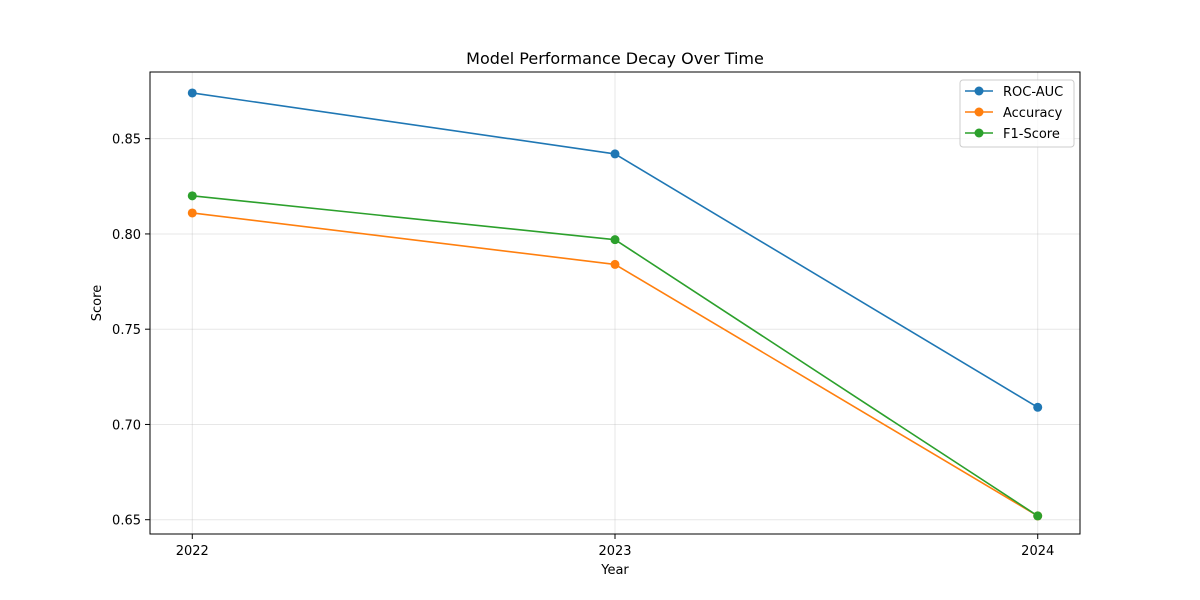 This screenshot has height=600, width=1200. What do you see at coordinates (192, 551) in the screenshot?
I see `x-tick-label: 2022` at bounding box center [192, 551].